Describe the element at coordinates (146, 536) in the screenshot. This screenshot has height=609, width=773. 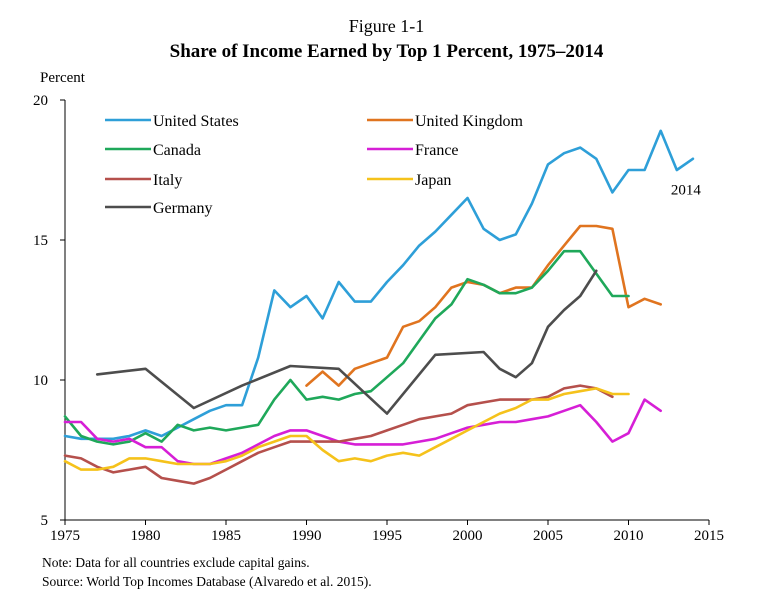
I see `x-tick-label: 1980` at that location.